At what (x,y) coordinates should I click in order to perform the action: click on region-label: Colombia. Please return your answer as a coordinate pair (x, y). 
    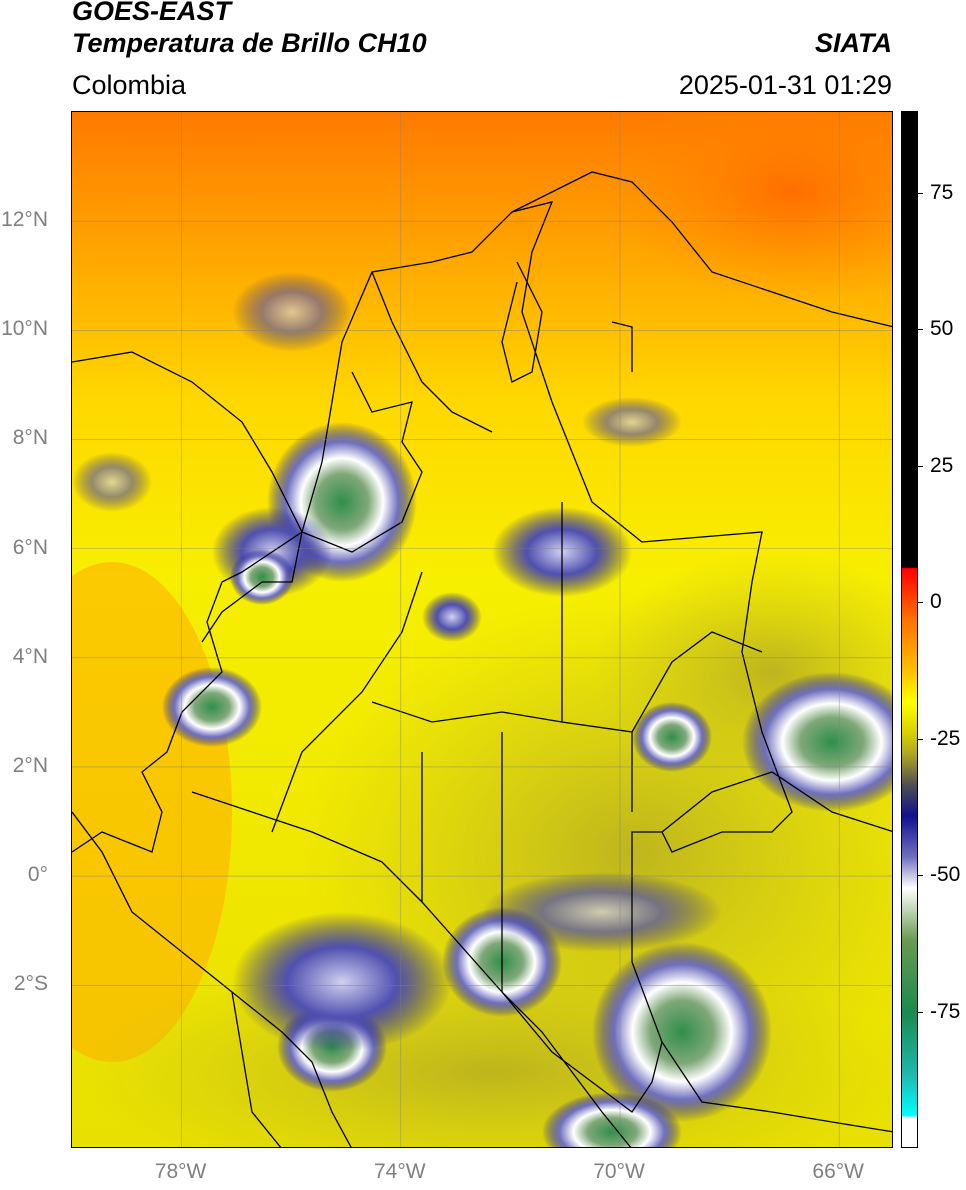
    Looking at the image, I should click on (129, 85).